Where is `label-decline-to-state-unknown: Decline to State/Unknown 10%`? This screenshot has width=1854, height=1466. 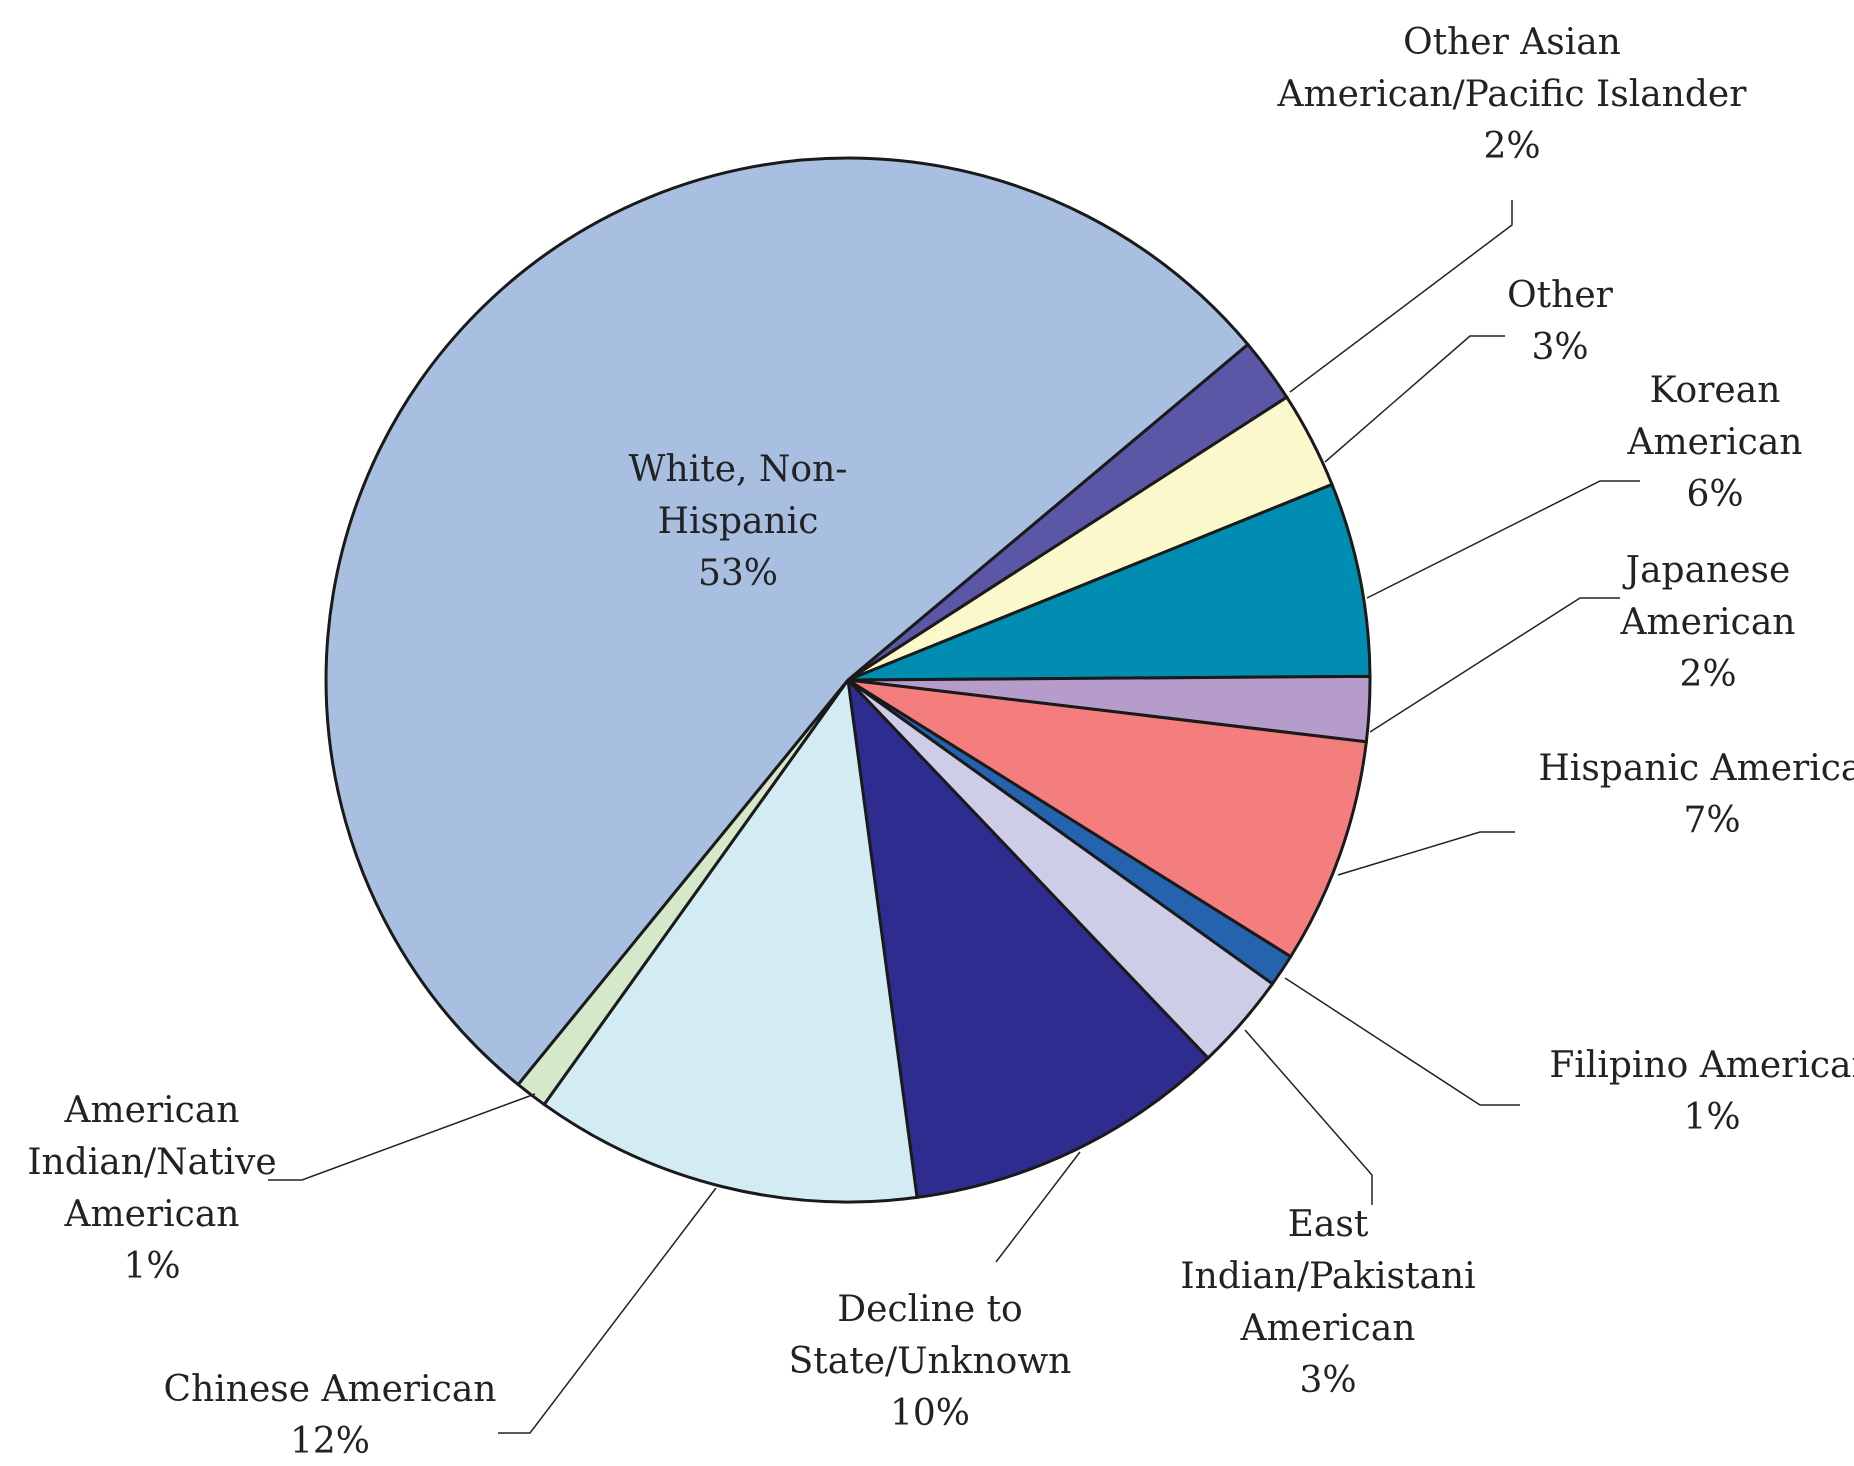 label-decline-to-state-unknown: Decline to State/Unknown 10% is located at coordinates (930, 1361).